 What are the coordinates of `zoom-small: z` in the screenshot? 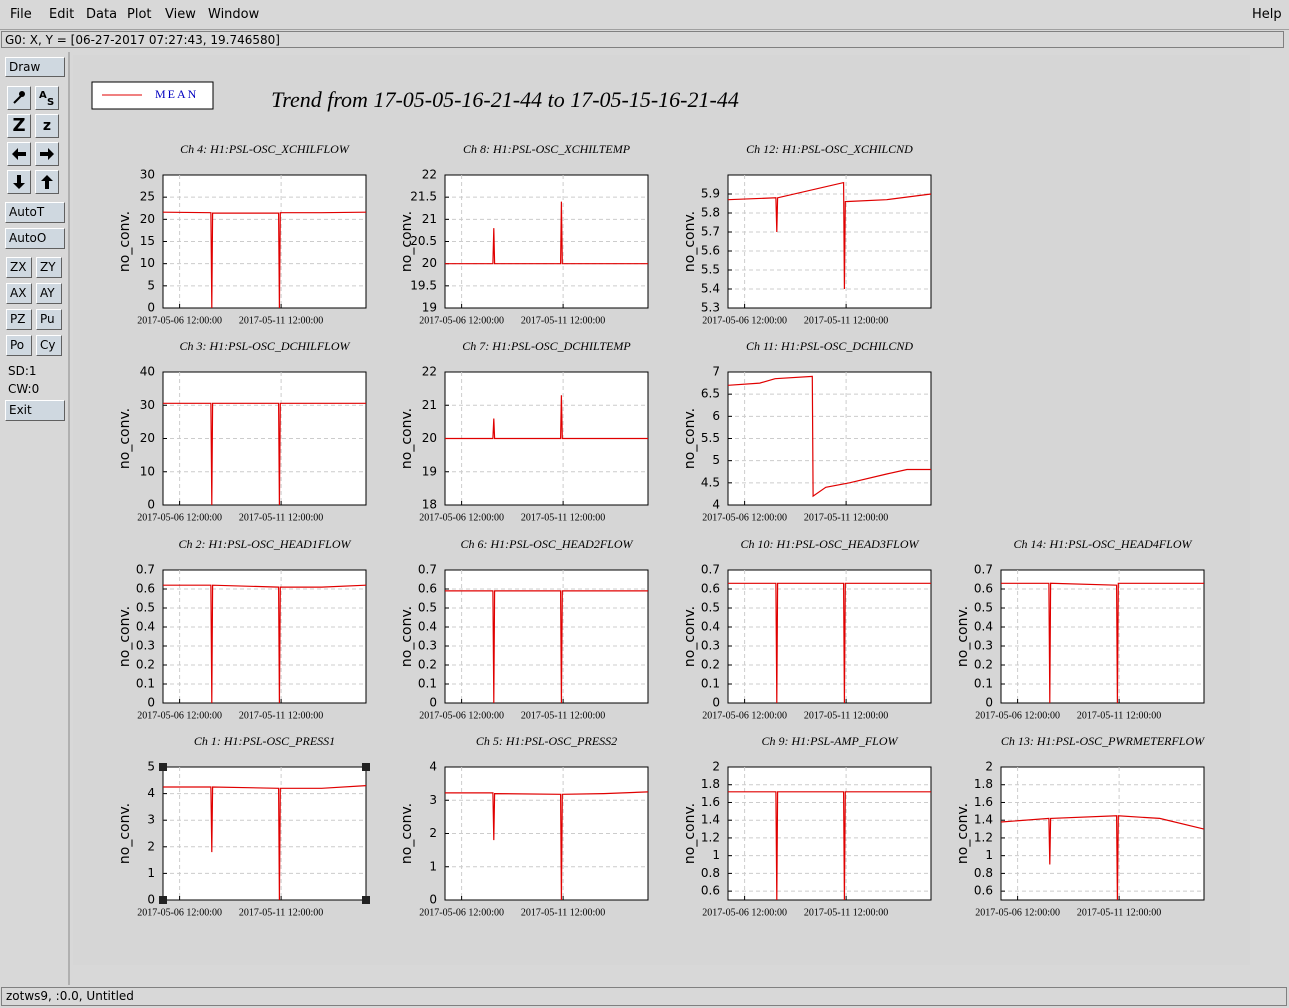 It's located at (47, 126).